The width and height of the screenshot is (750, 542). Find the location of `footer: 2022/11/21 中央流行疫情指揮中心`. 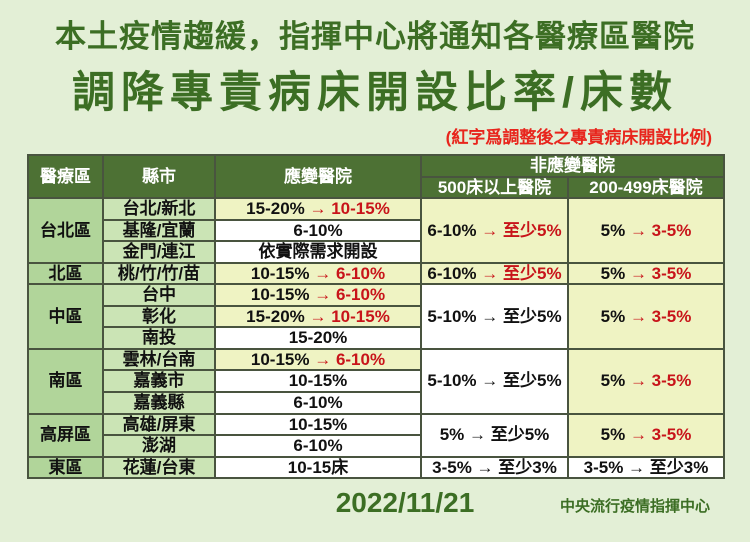

footer: 2022/11/21 中央流行疫情指揮中心 is located at coordinates (375, 505).